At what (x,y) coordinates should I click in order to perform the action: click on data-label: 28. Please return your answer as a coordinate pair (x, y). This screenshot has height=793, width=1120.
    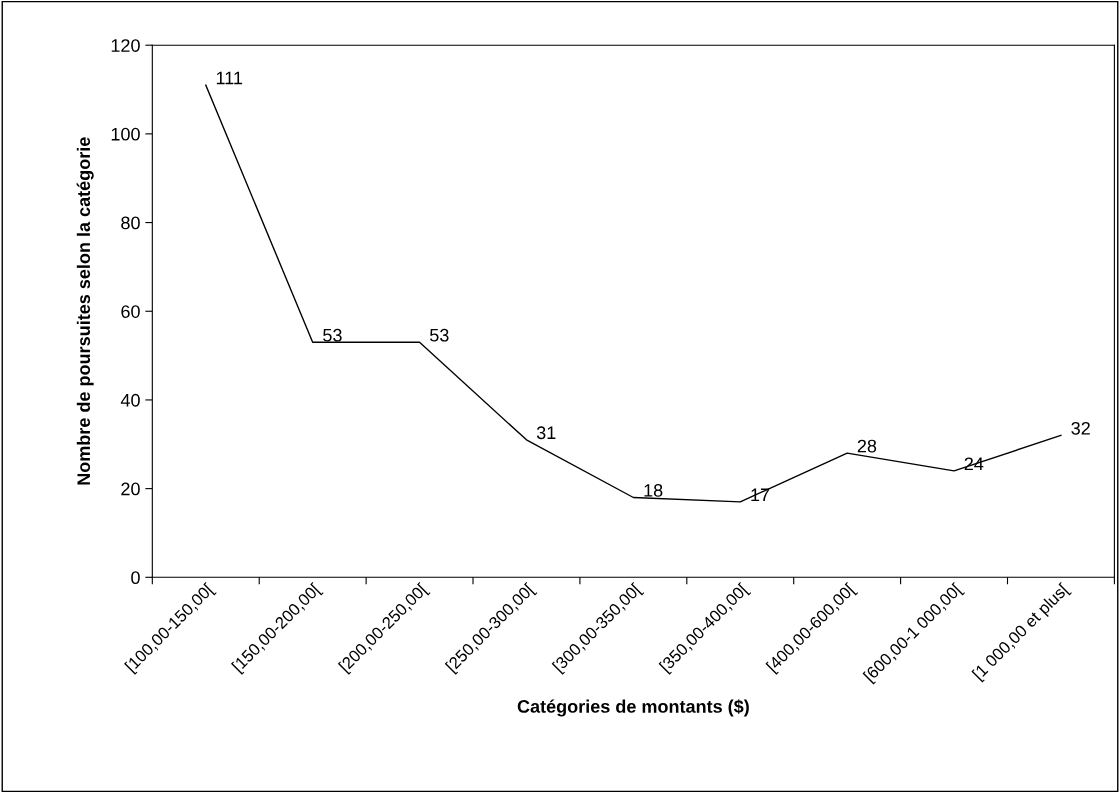
    Looking at the image, I should click on (867, 446).